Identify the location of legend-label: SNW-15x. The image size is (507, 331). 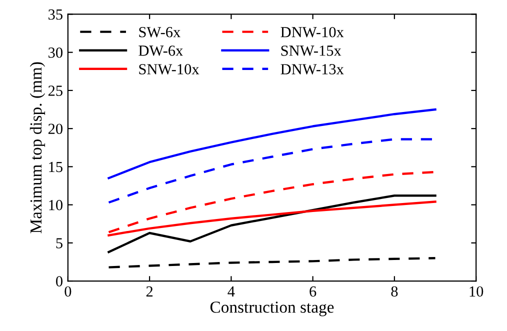
(311, 51).